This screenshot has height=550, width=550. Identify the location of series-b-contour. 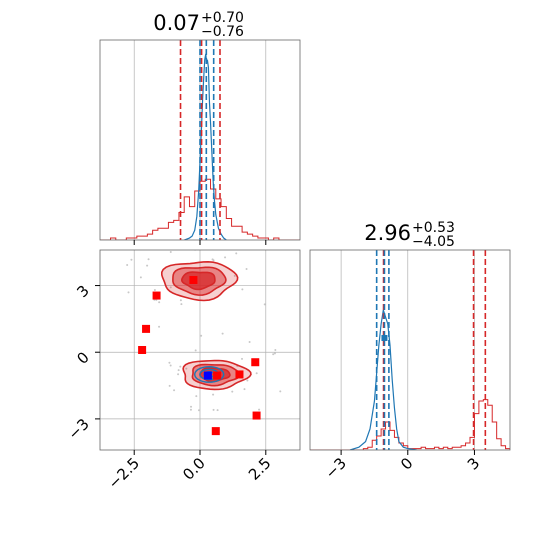
(209, 374).